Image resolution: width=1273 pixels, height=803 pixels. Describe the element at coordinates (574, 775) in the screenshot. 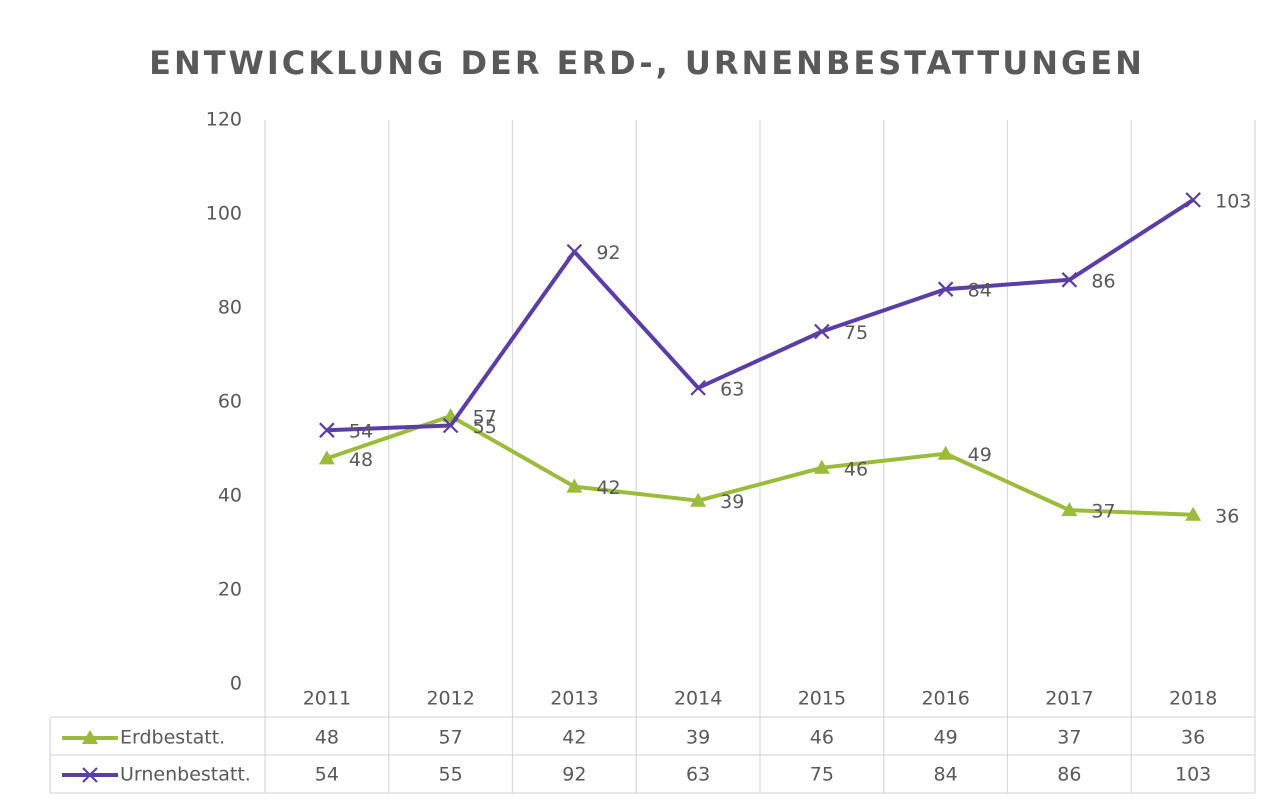

I see `table-cell: 92` at that location.